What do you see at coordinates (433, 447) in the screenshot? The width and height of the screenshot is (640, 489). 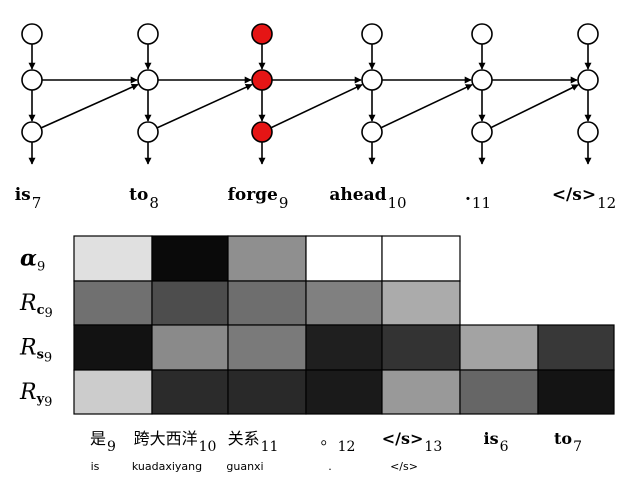 I see `column-subscript: 13` at bounding box center [433, 447].